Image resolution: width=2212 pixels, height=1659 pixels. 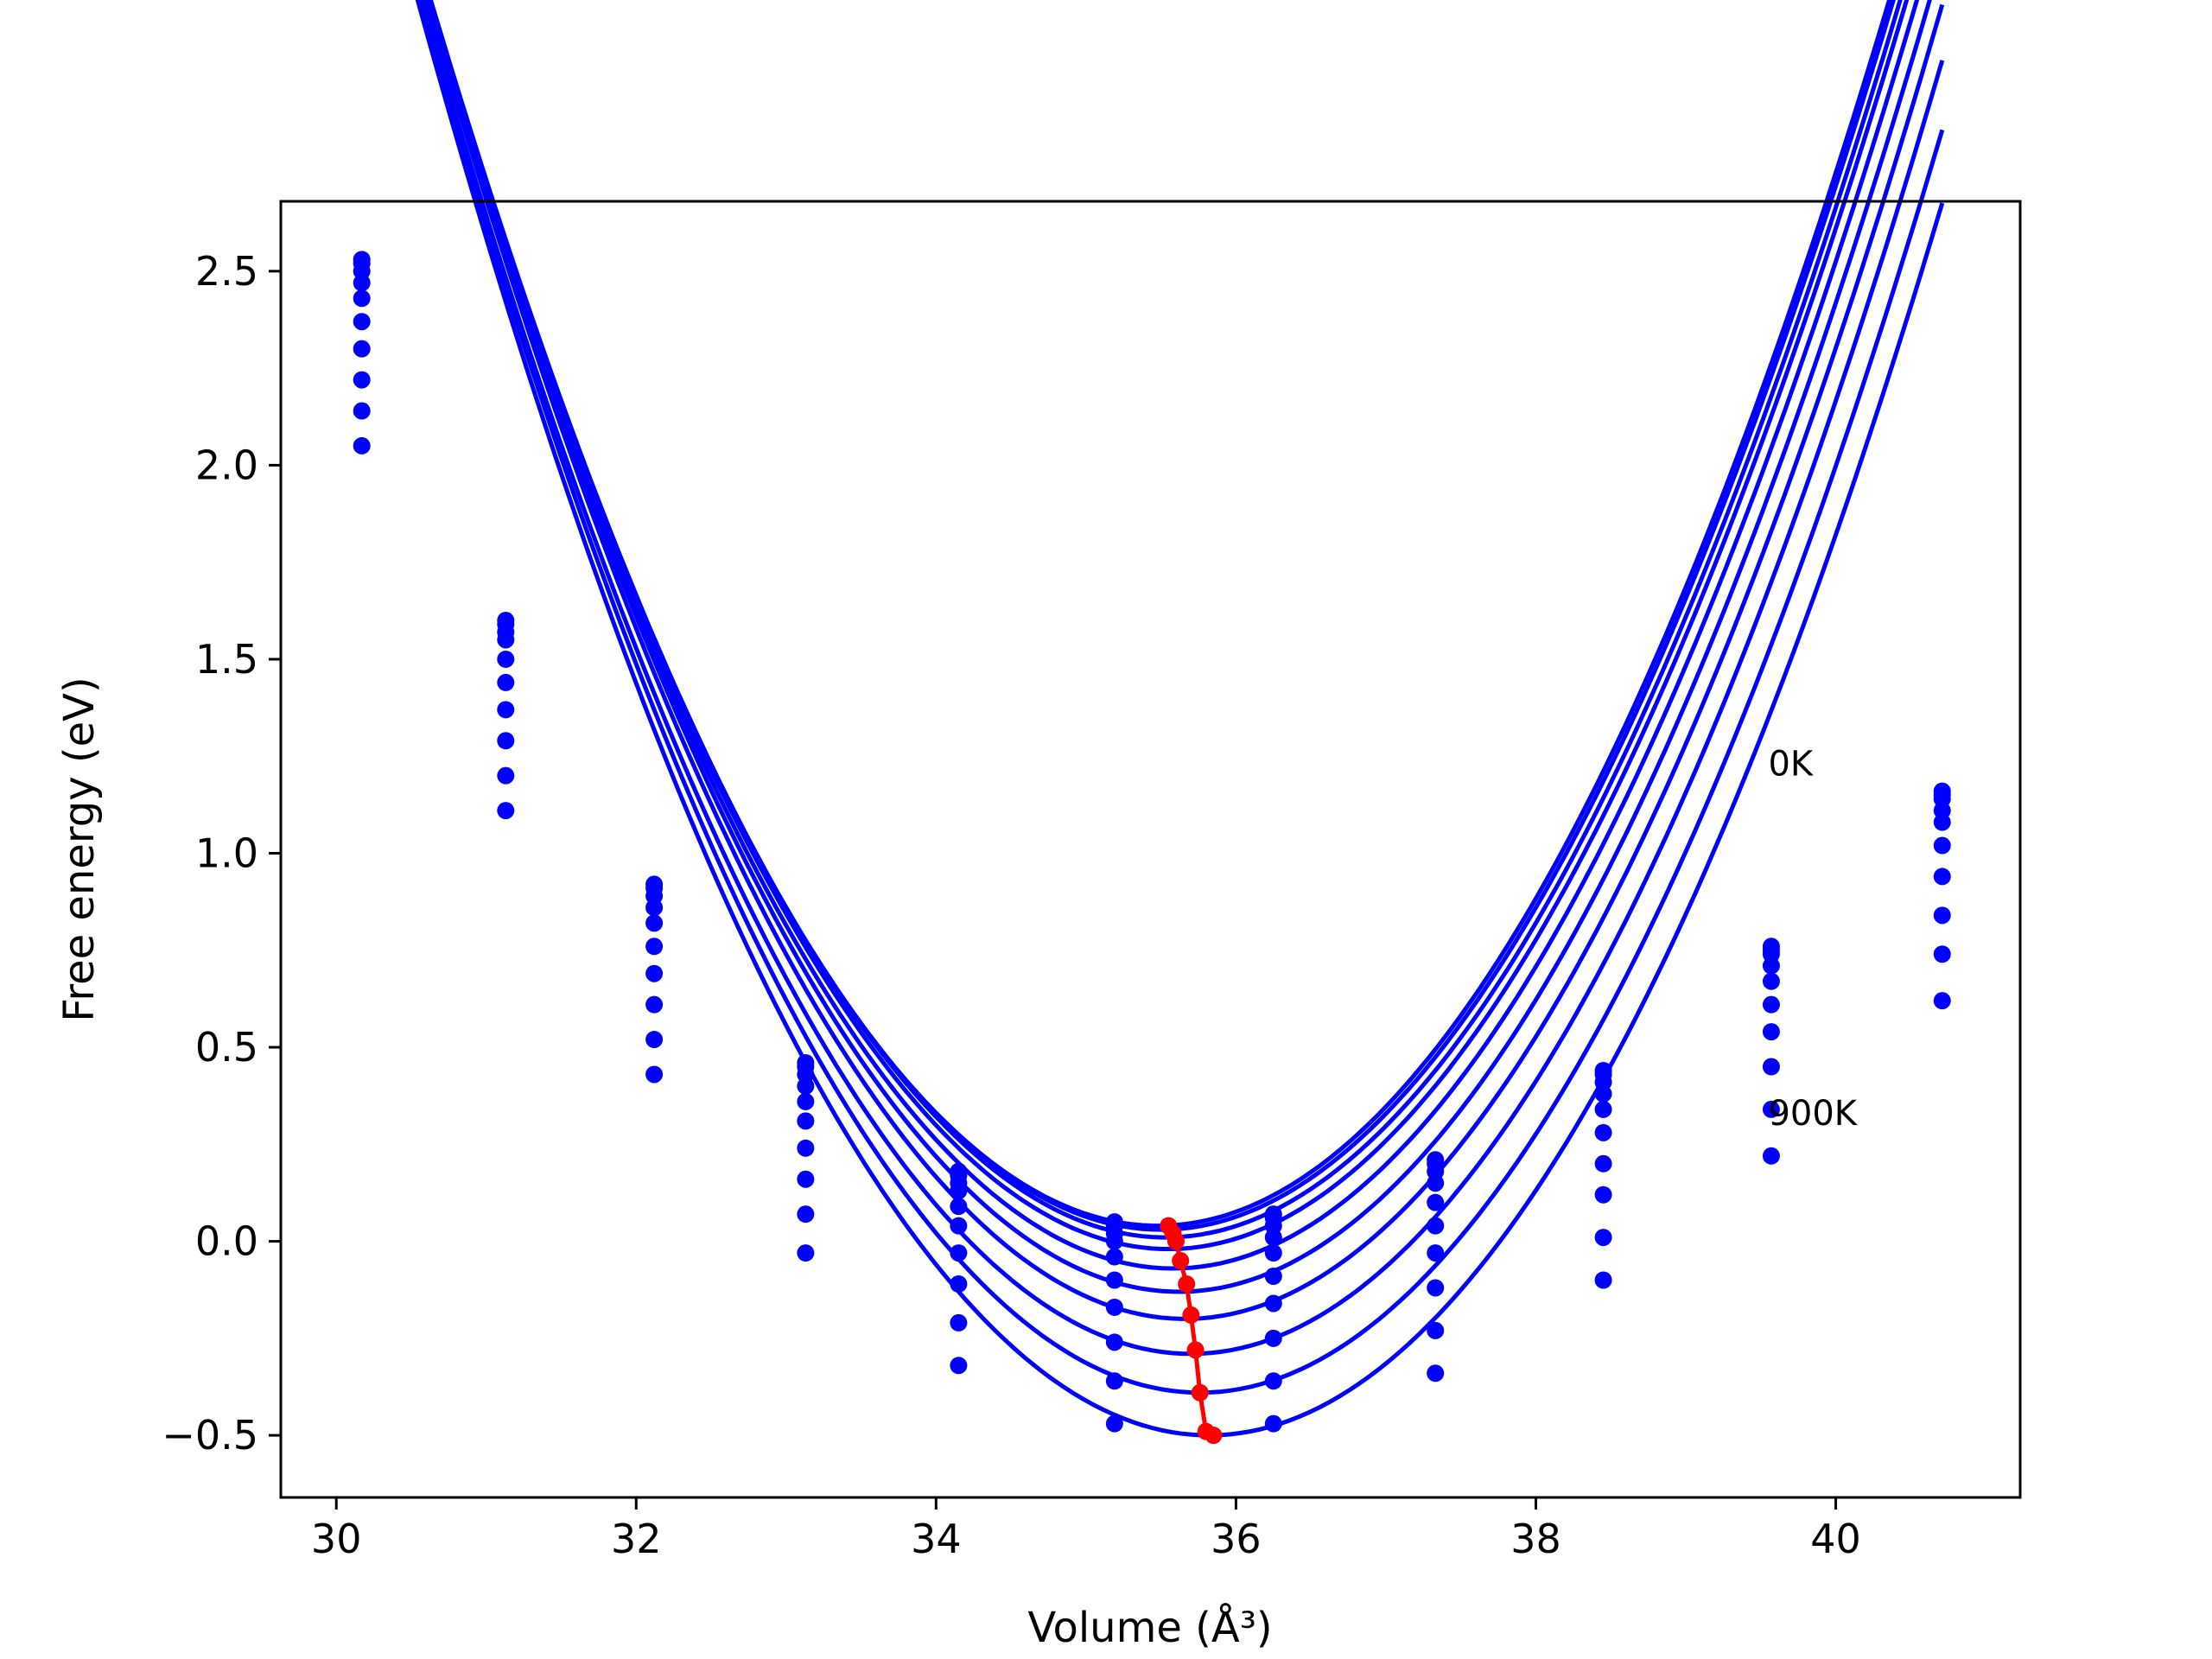 What do you see at coordinates (226, 1241) in the screenshot?
I see `y-tick-label: 0.0` at bounding box center [226, 1241].